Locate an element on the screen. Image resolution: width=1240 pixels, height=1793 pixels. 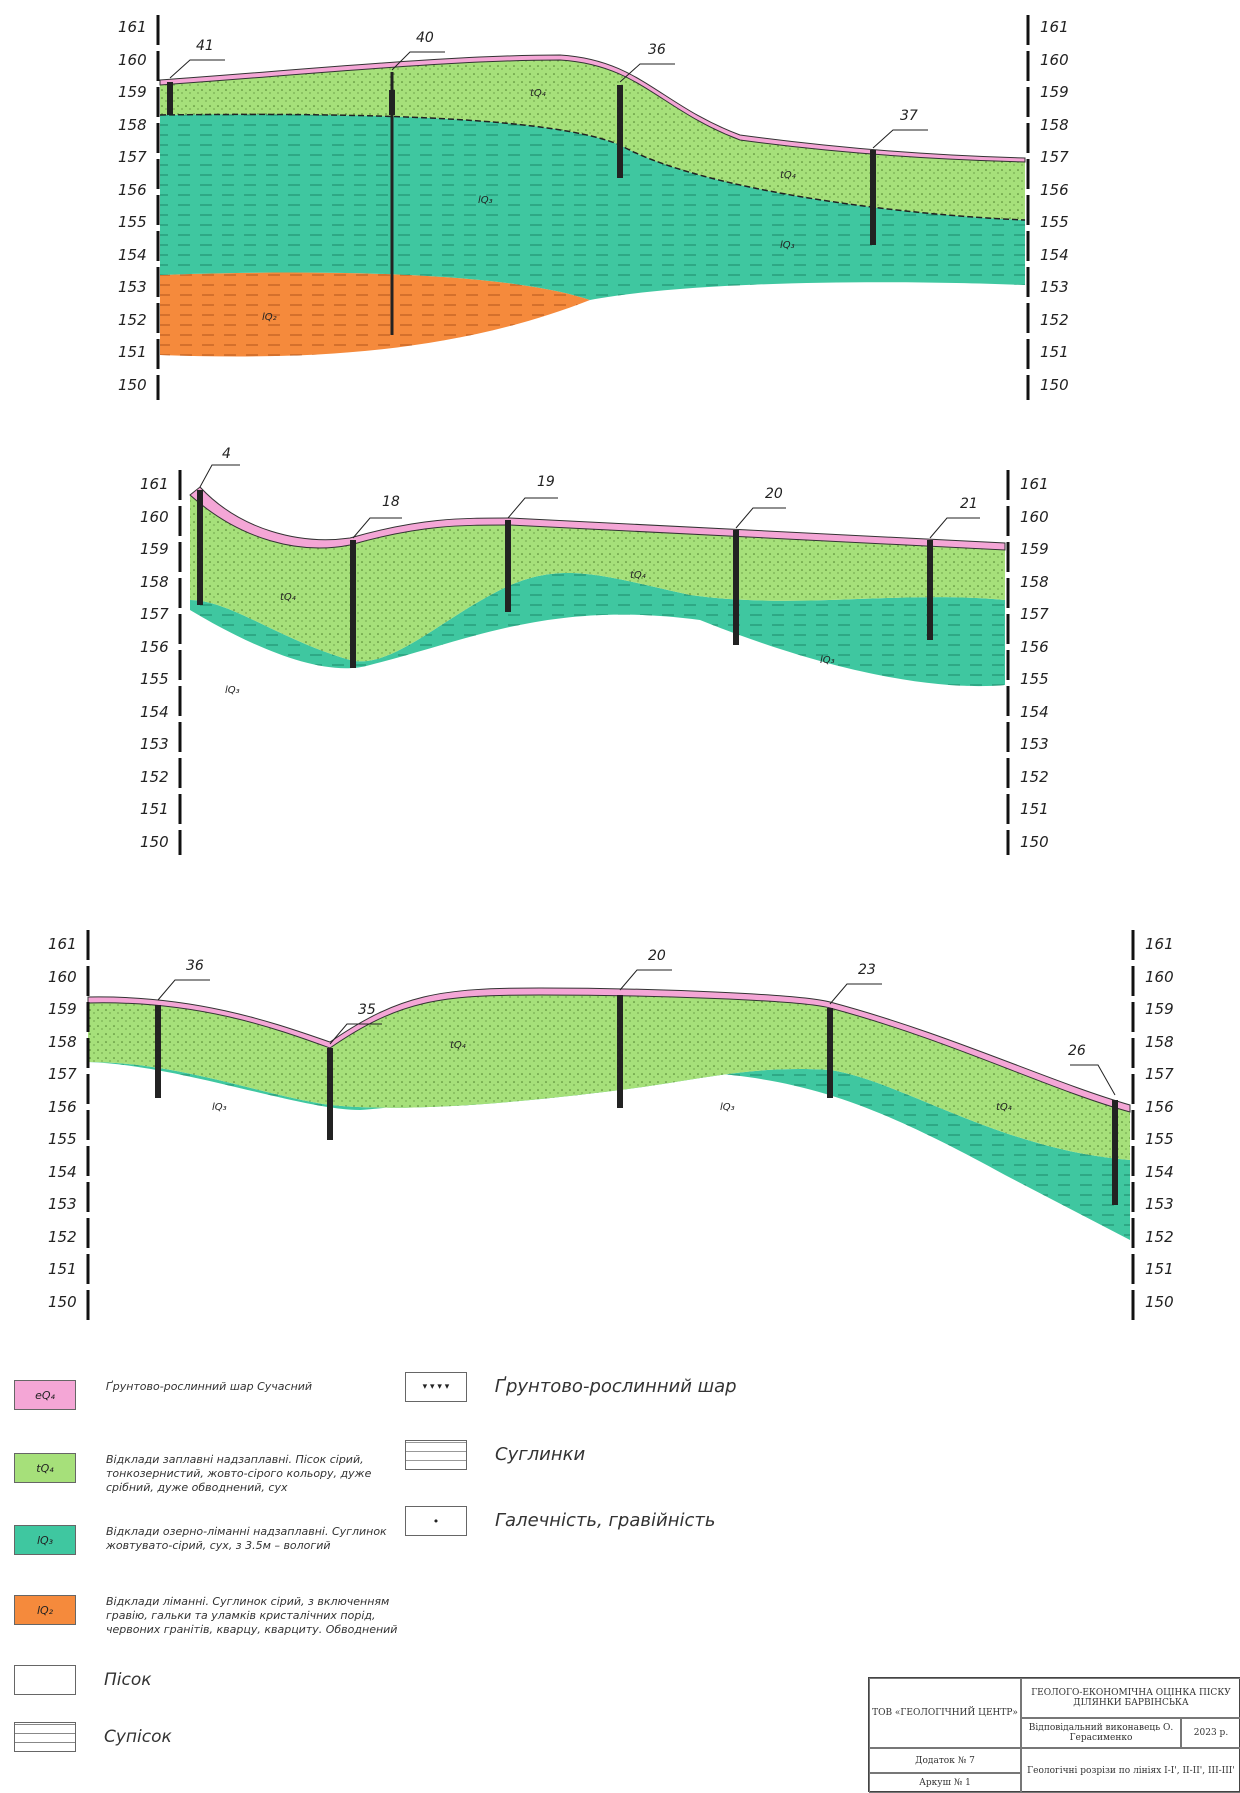
sand-swatch is located at coordinates (45, 1680).